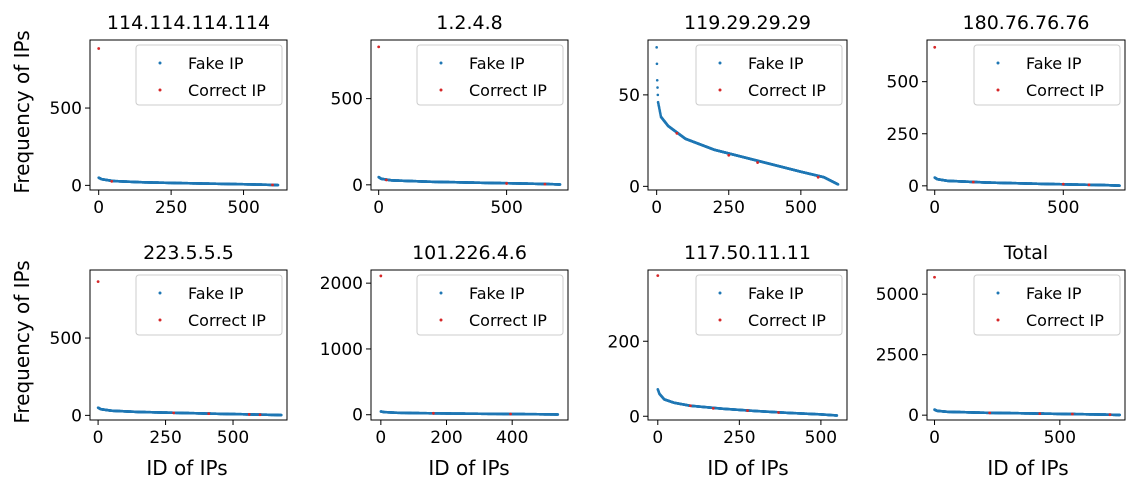 The image size is (1129, 479). I want to click on subplot-title: 119.29.29.29, so click(747, 23).